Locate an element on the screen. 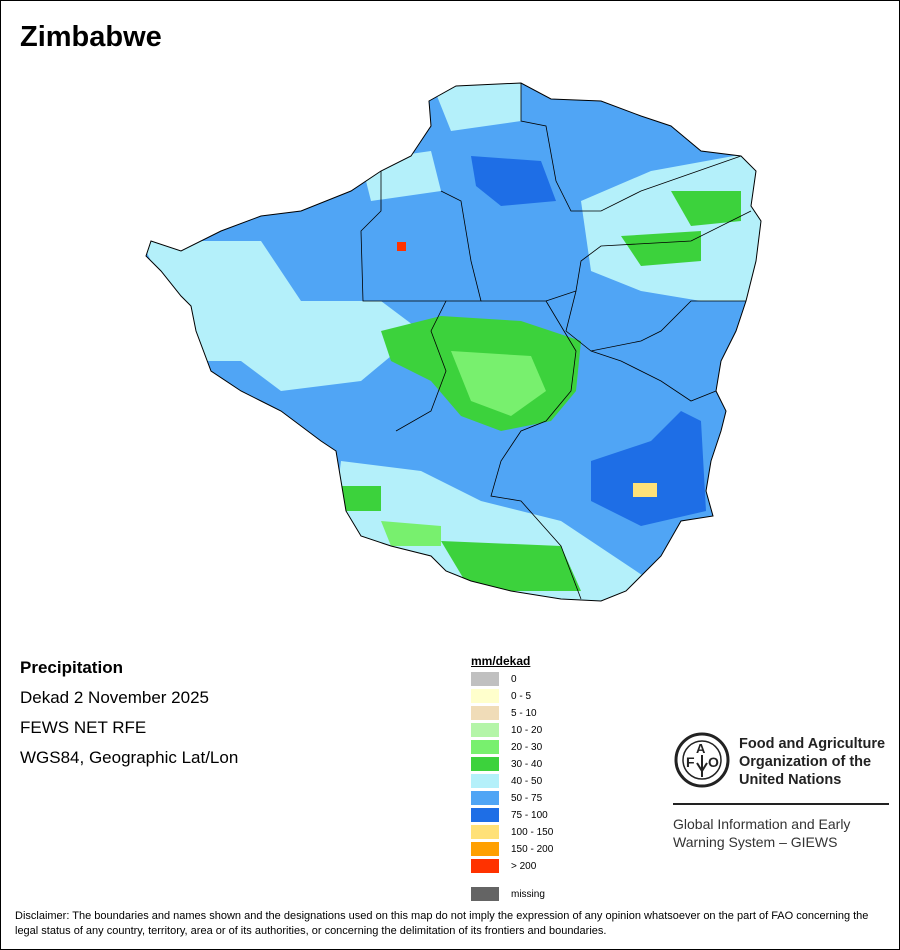  zone-30-40-east is located at coordinates (661, 248).